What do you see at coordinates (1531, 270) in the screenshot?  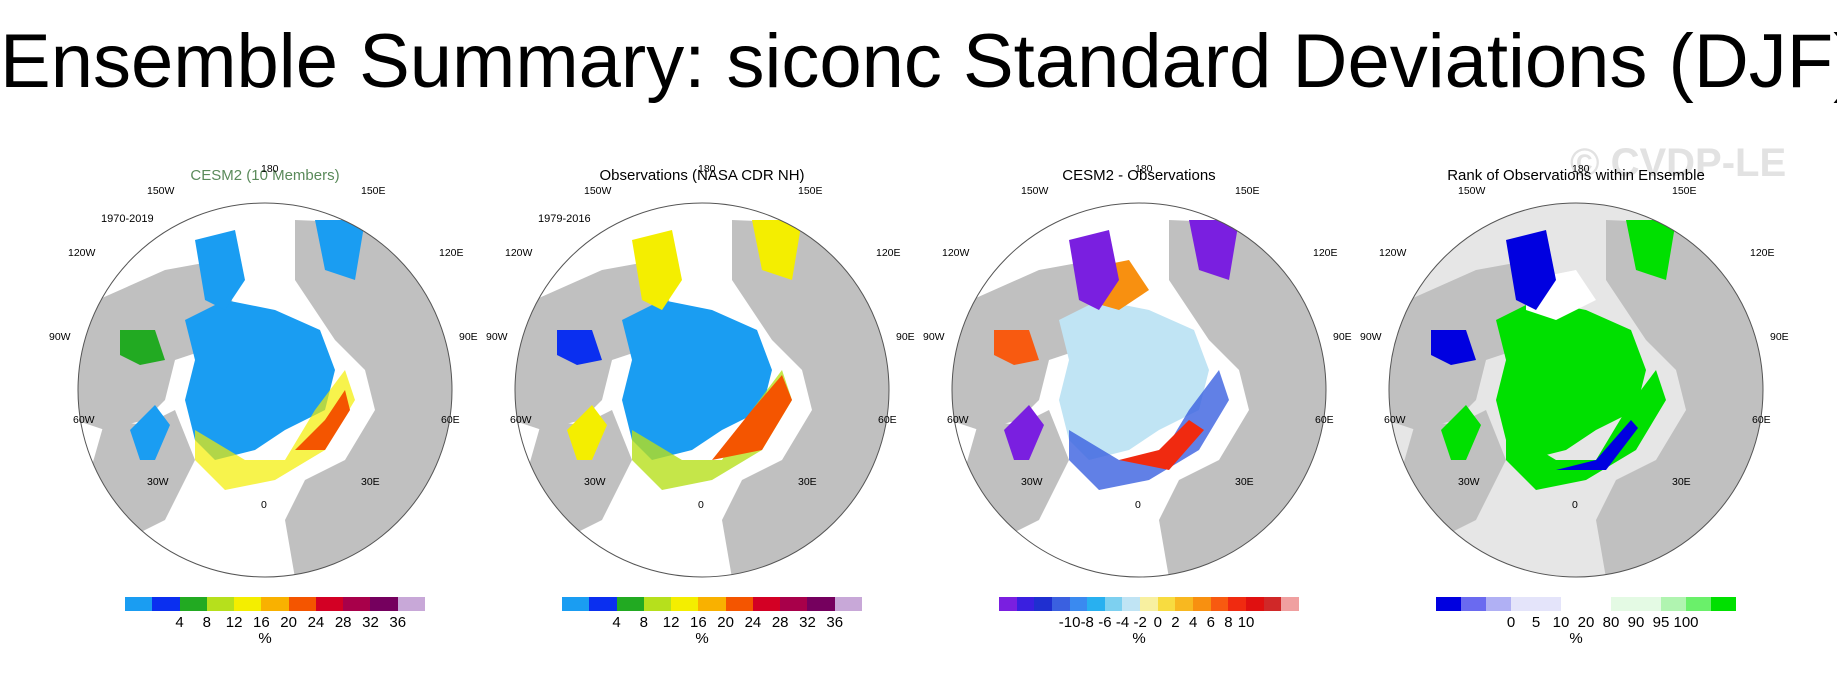 I see `rank-bering` at bounding box center [1531, 270].